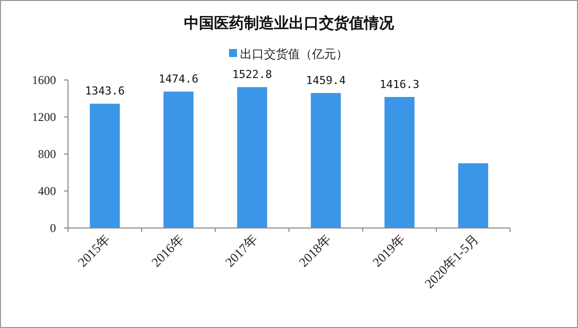 The width and height of the screenshot is (578, 328). Describe the element at coordinates (44, 117) in the screenshot. I see `y-tick-label: 1200` at that location.